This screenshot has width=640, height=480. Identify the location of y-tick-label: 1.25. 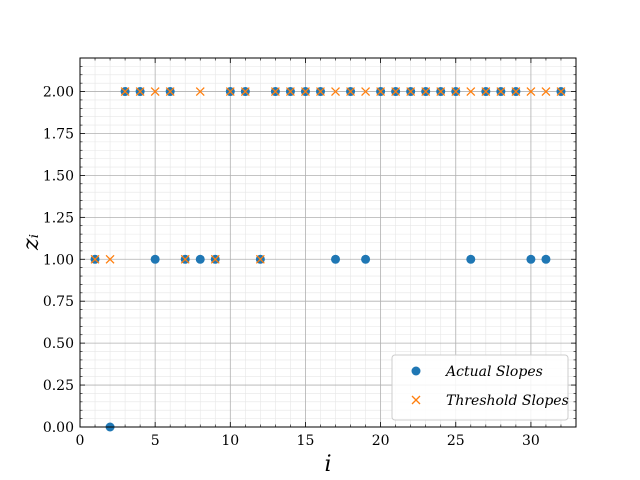
(58, 218).